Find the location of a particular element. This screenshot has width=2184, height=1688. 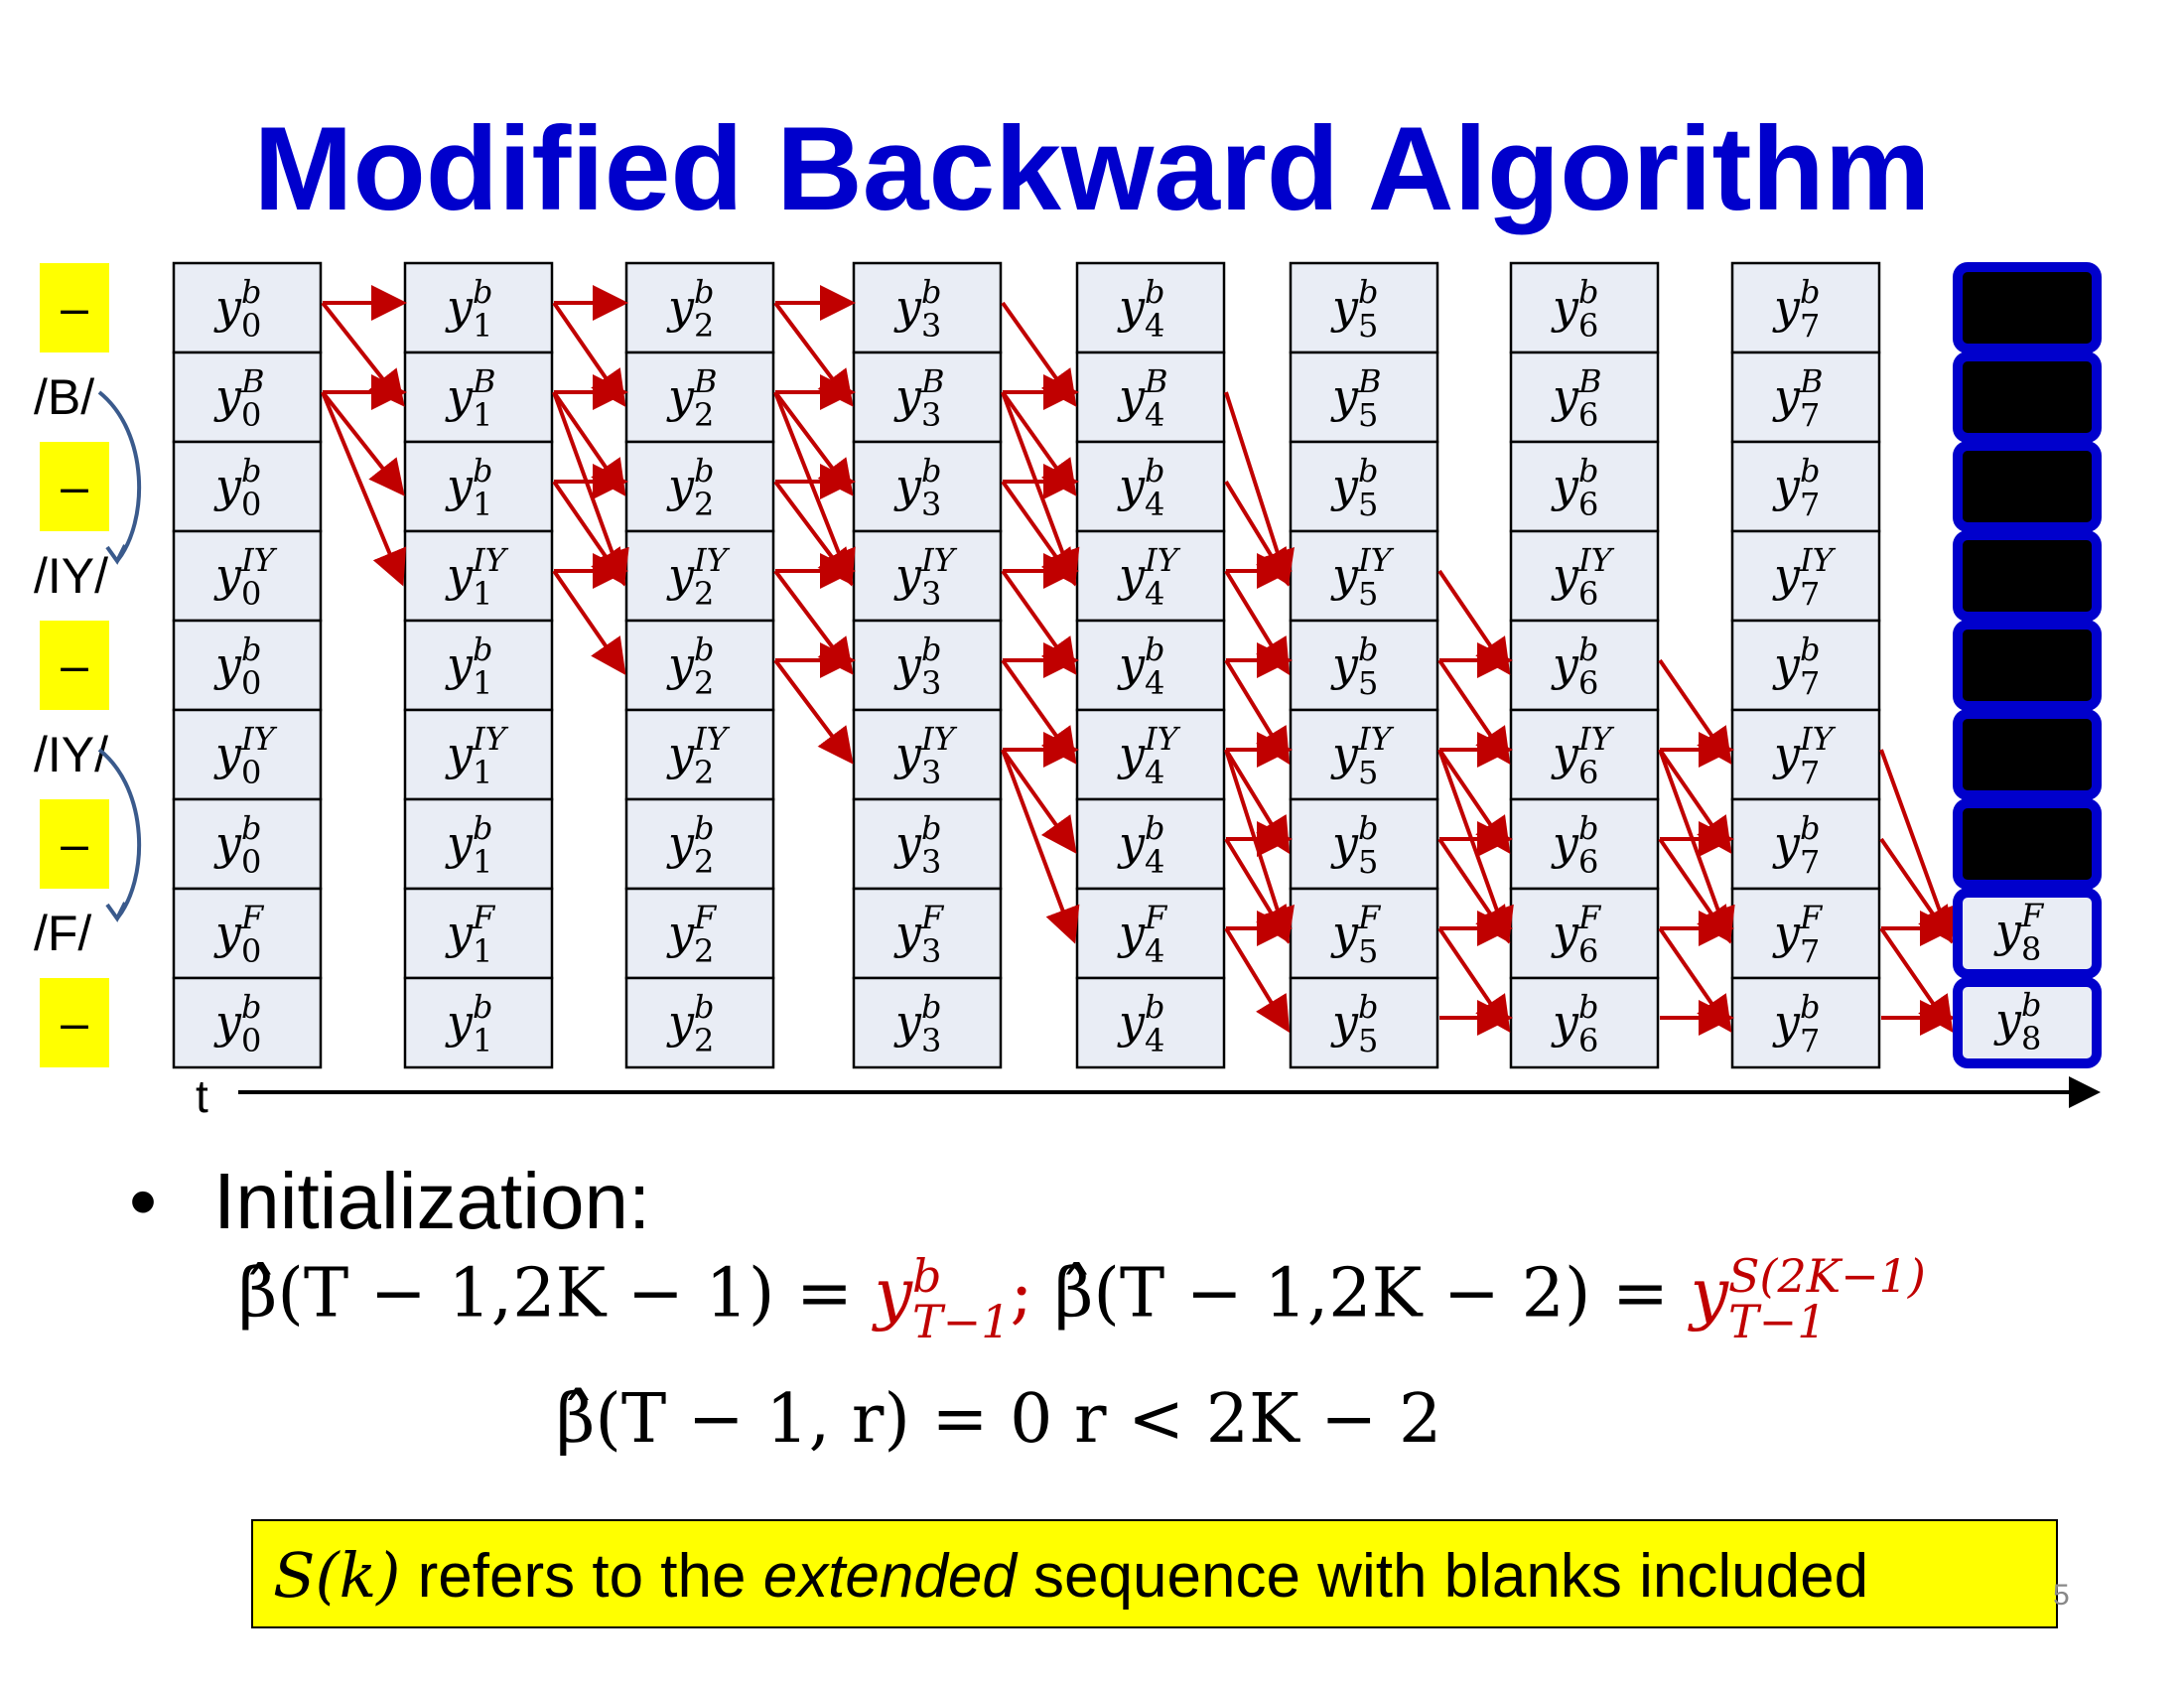

cell-label: yF 1 is located at coordinates (470, 934).